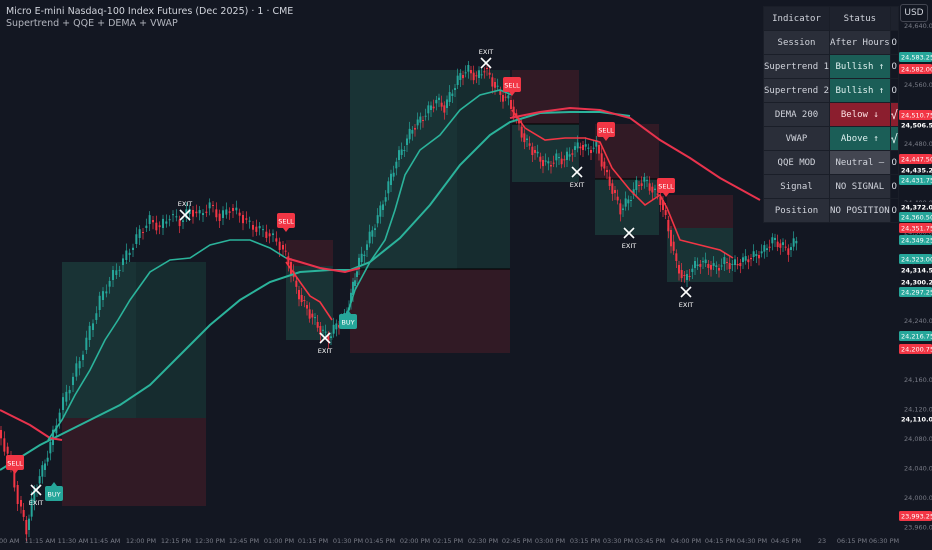 The image size is (932, 550). I want to click on price-badge-label: 24,447.50, so click(916, 160).